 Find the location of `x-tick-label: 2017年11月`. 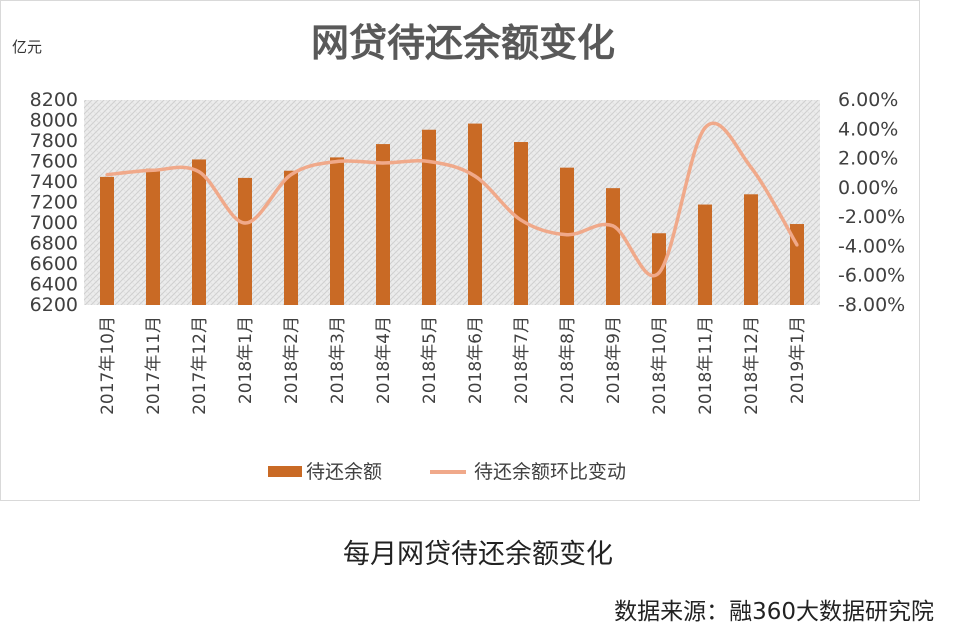

x-tick-label: 2017年11月 is located at coordinates (154, 365).